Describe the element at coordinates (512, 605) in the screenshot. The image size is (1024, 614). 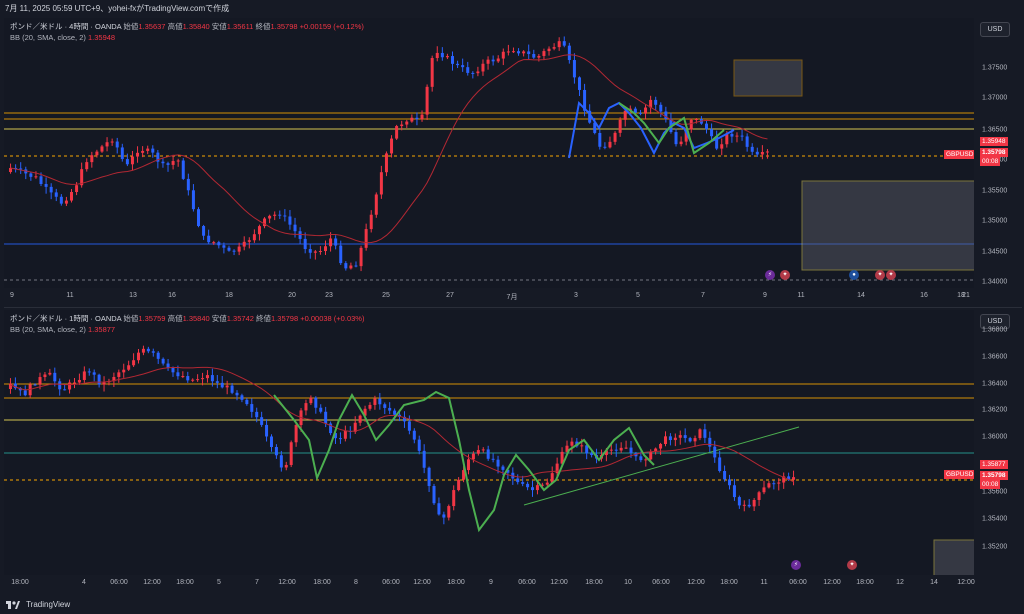
I see `footer: TradingView` at that location.